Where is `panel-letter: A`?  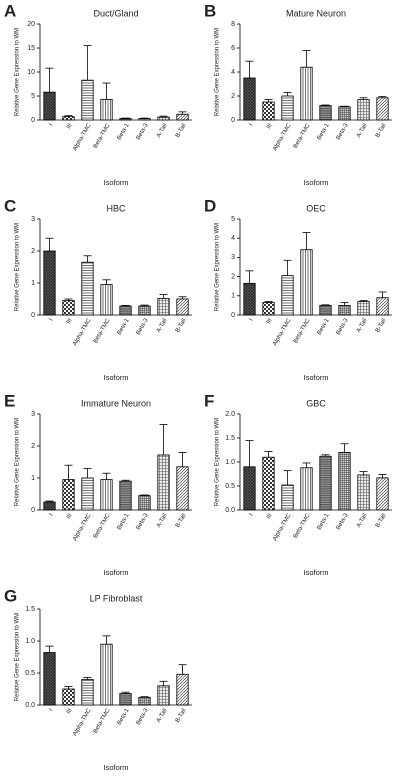
panel-letter: A is located at coordinates (10, 10).